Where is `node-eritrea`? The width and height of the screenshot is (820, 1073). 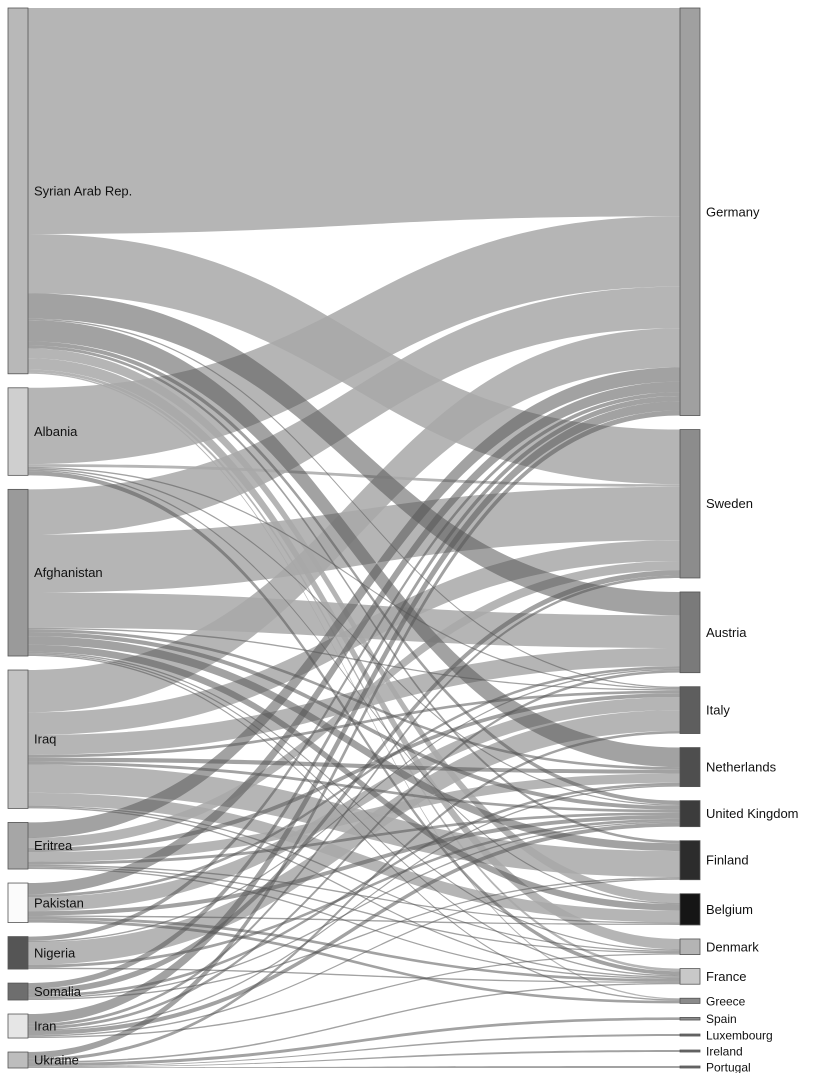
node-eritrea is located at coordinates (18, 846).